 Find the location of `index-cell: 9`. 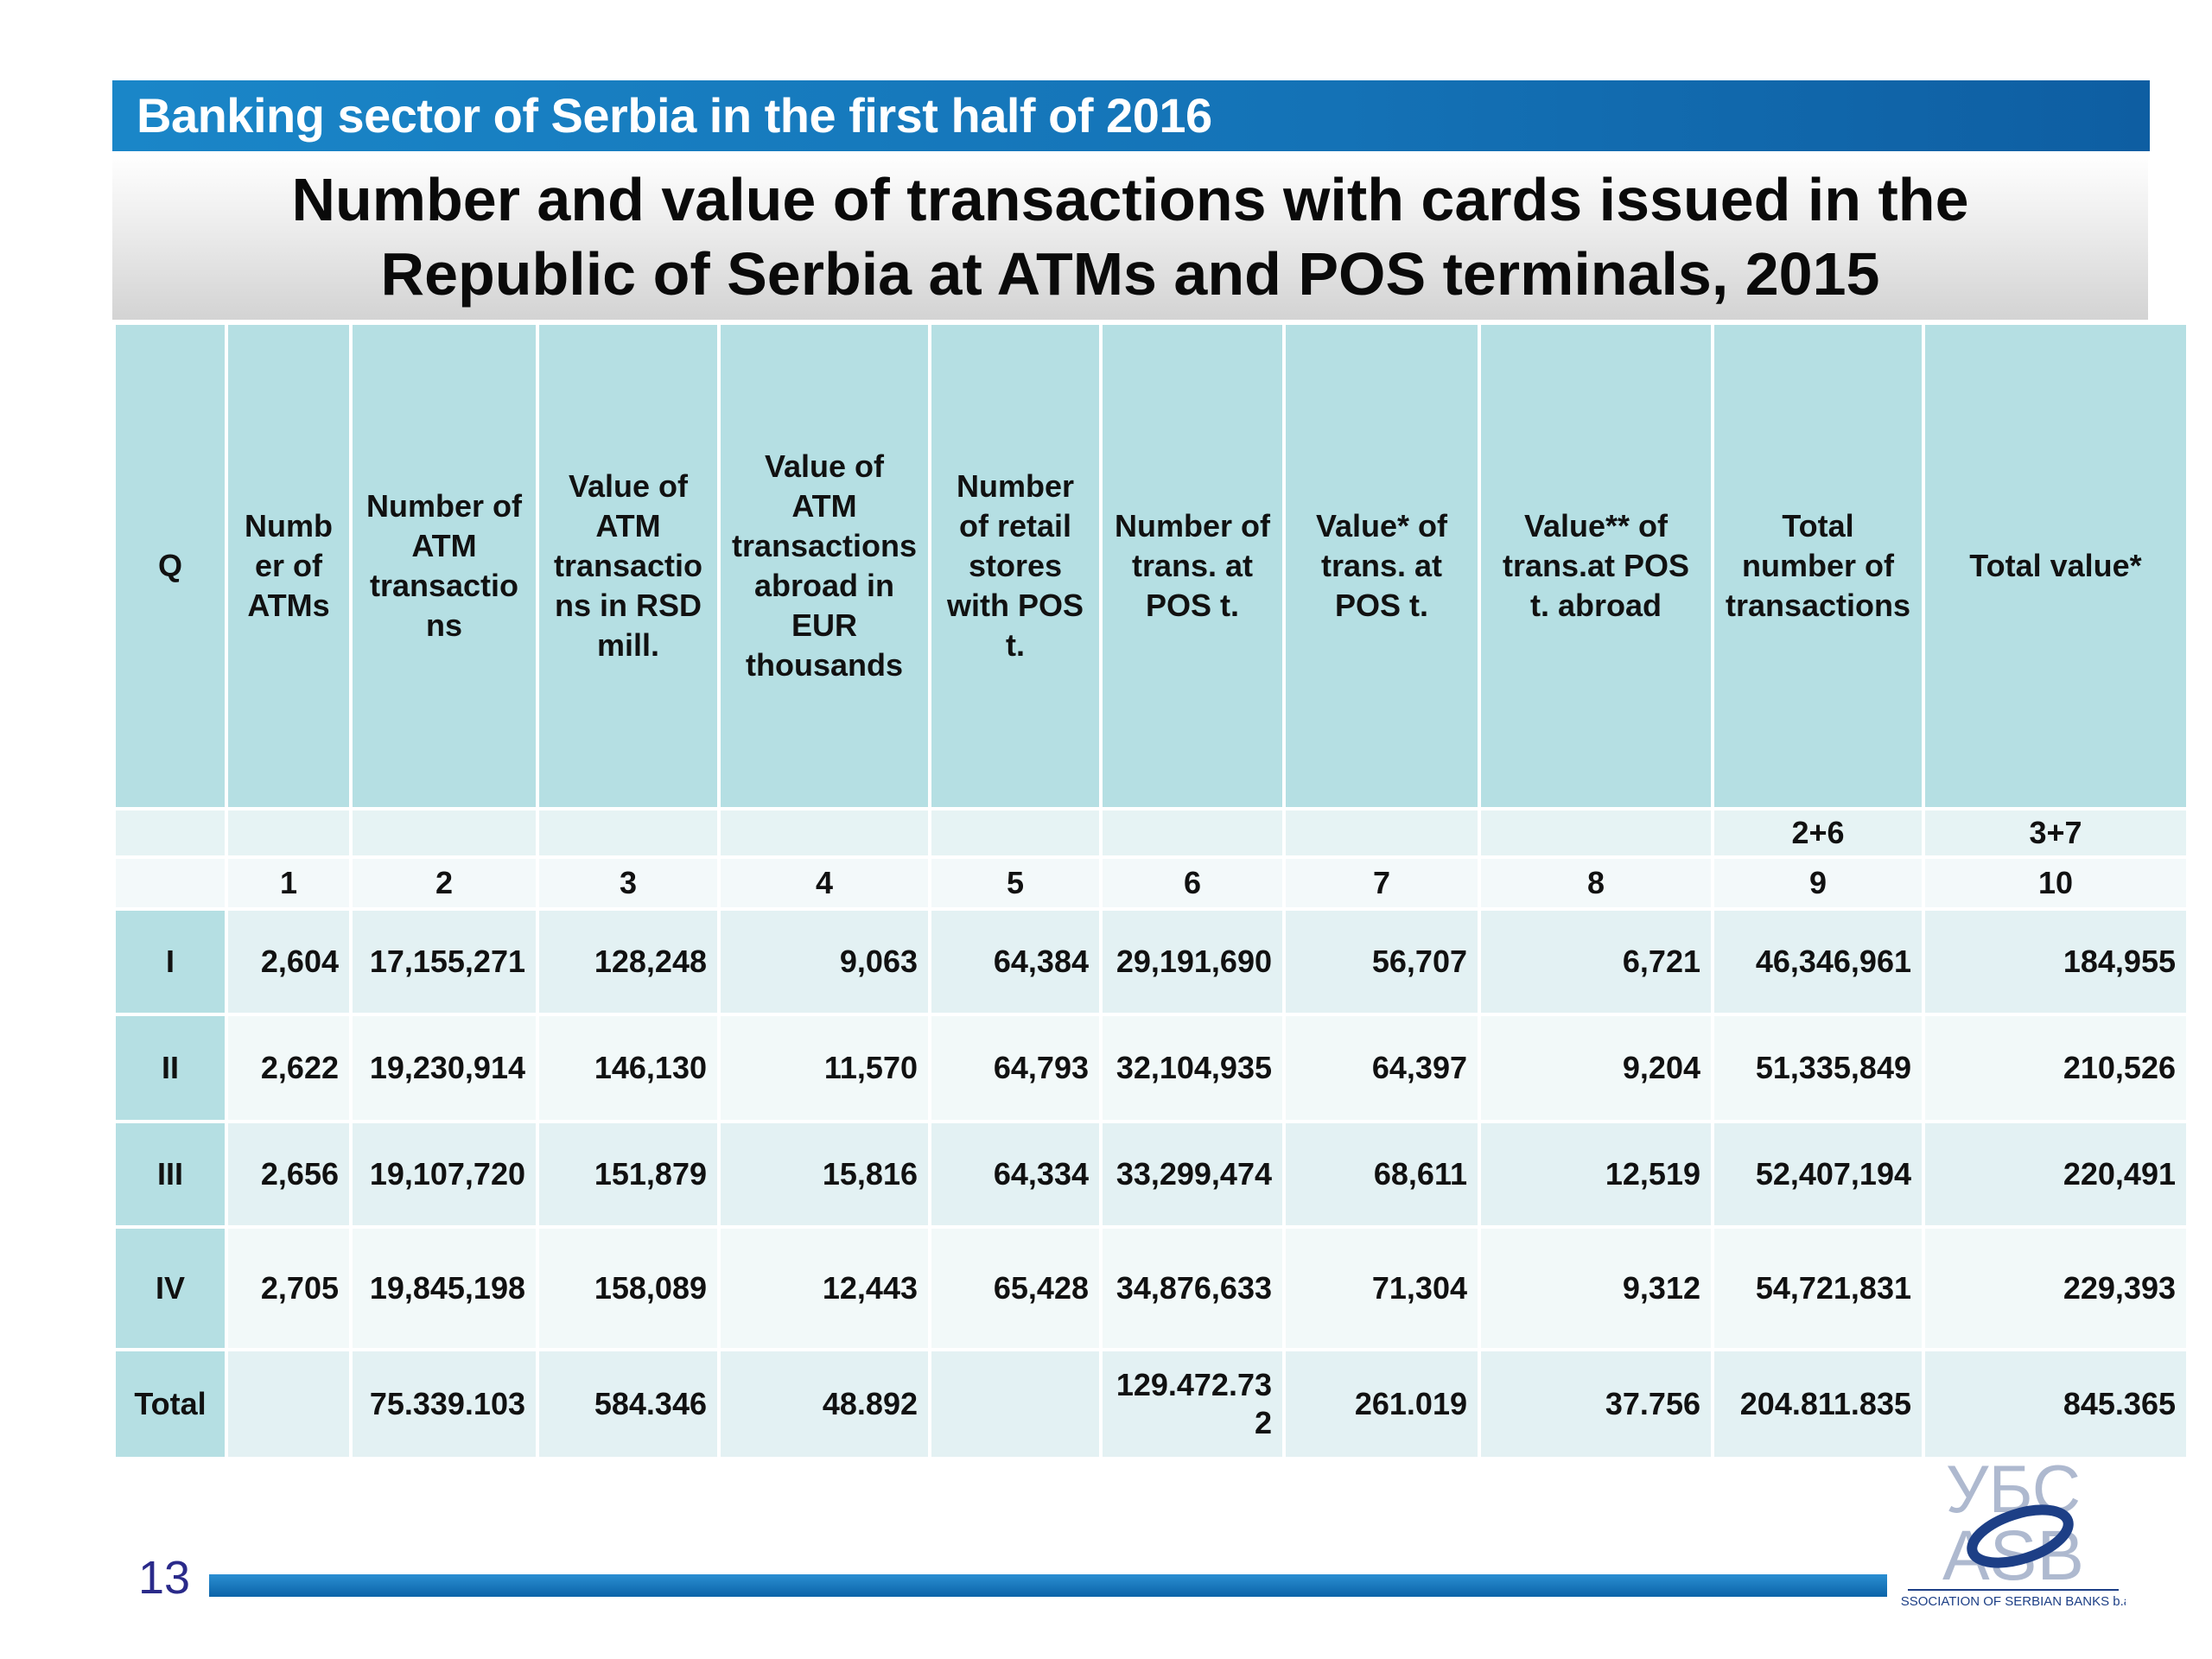

index-cell: 9 is located at coordinates (1818, 883).